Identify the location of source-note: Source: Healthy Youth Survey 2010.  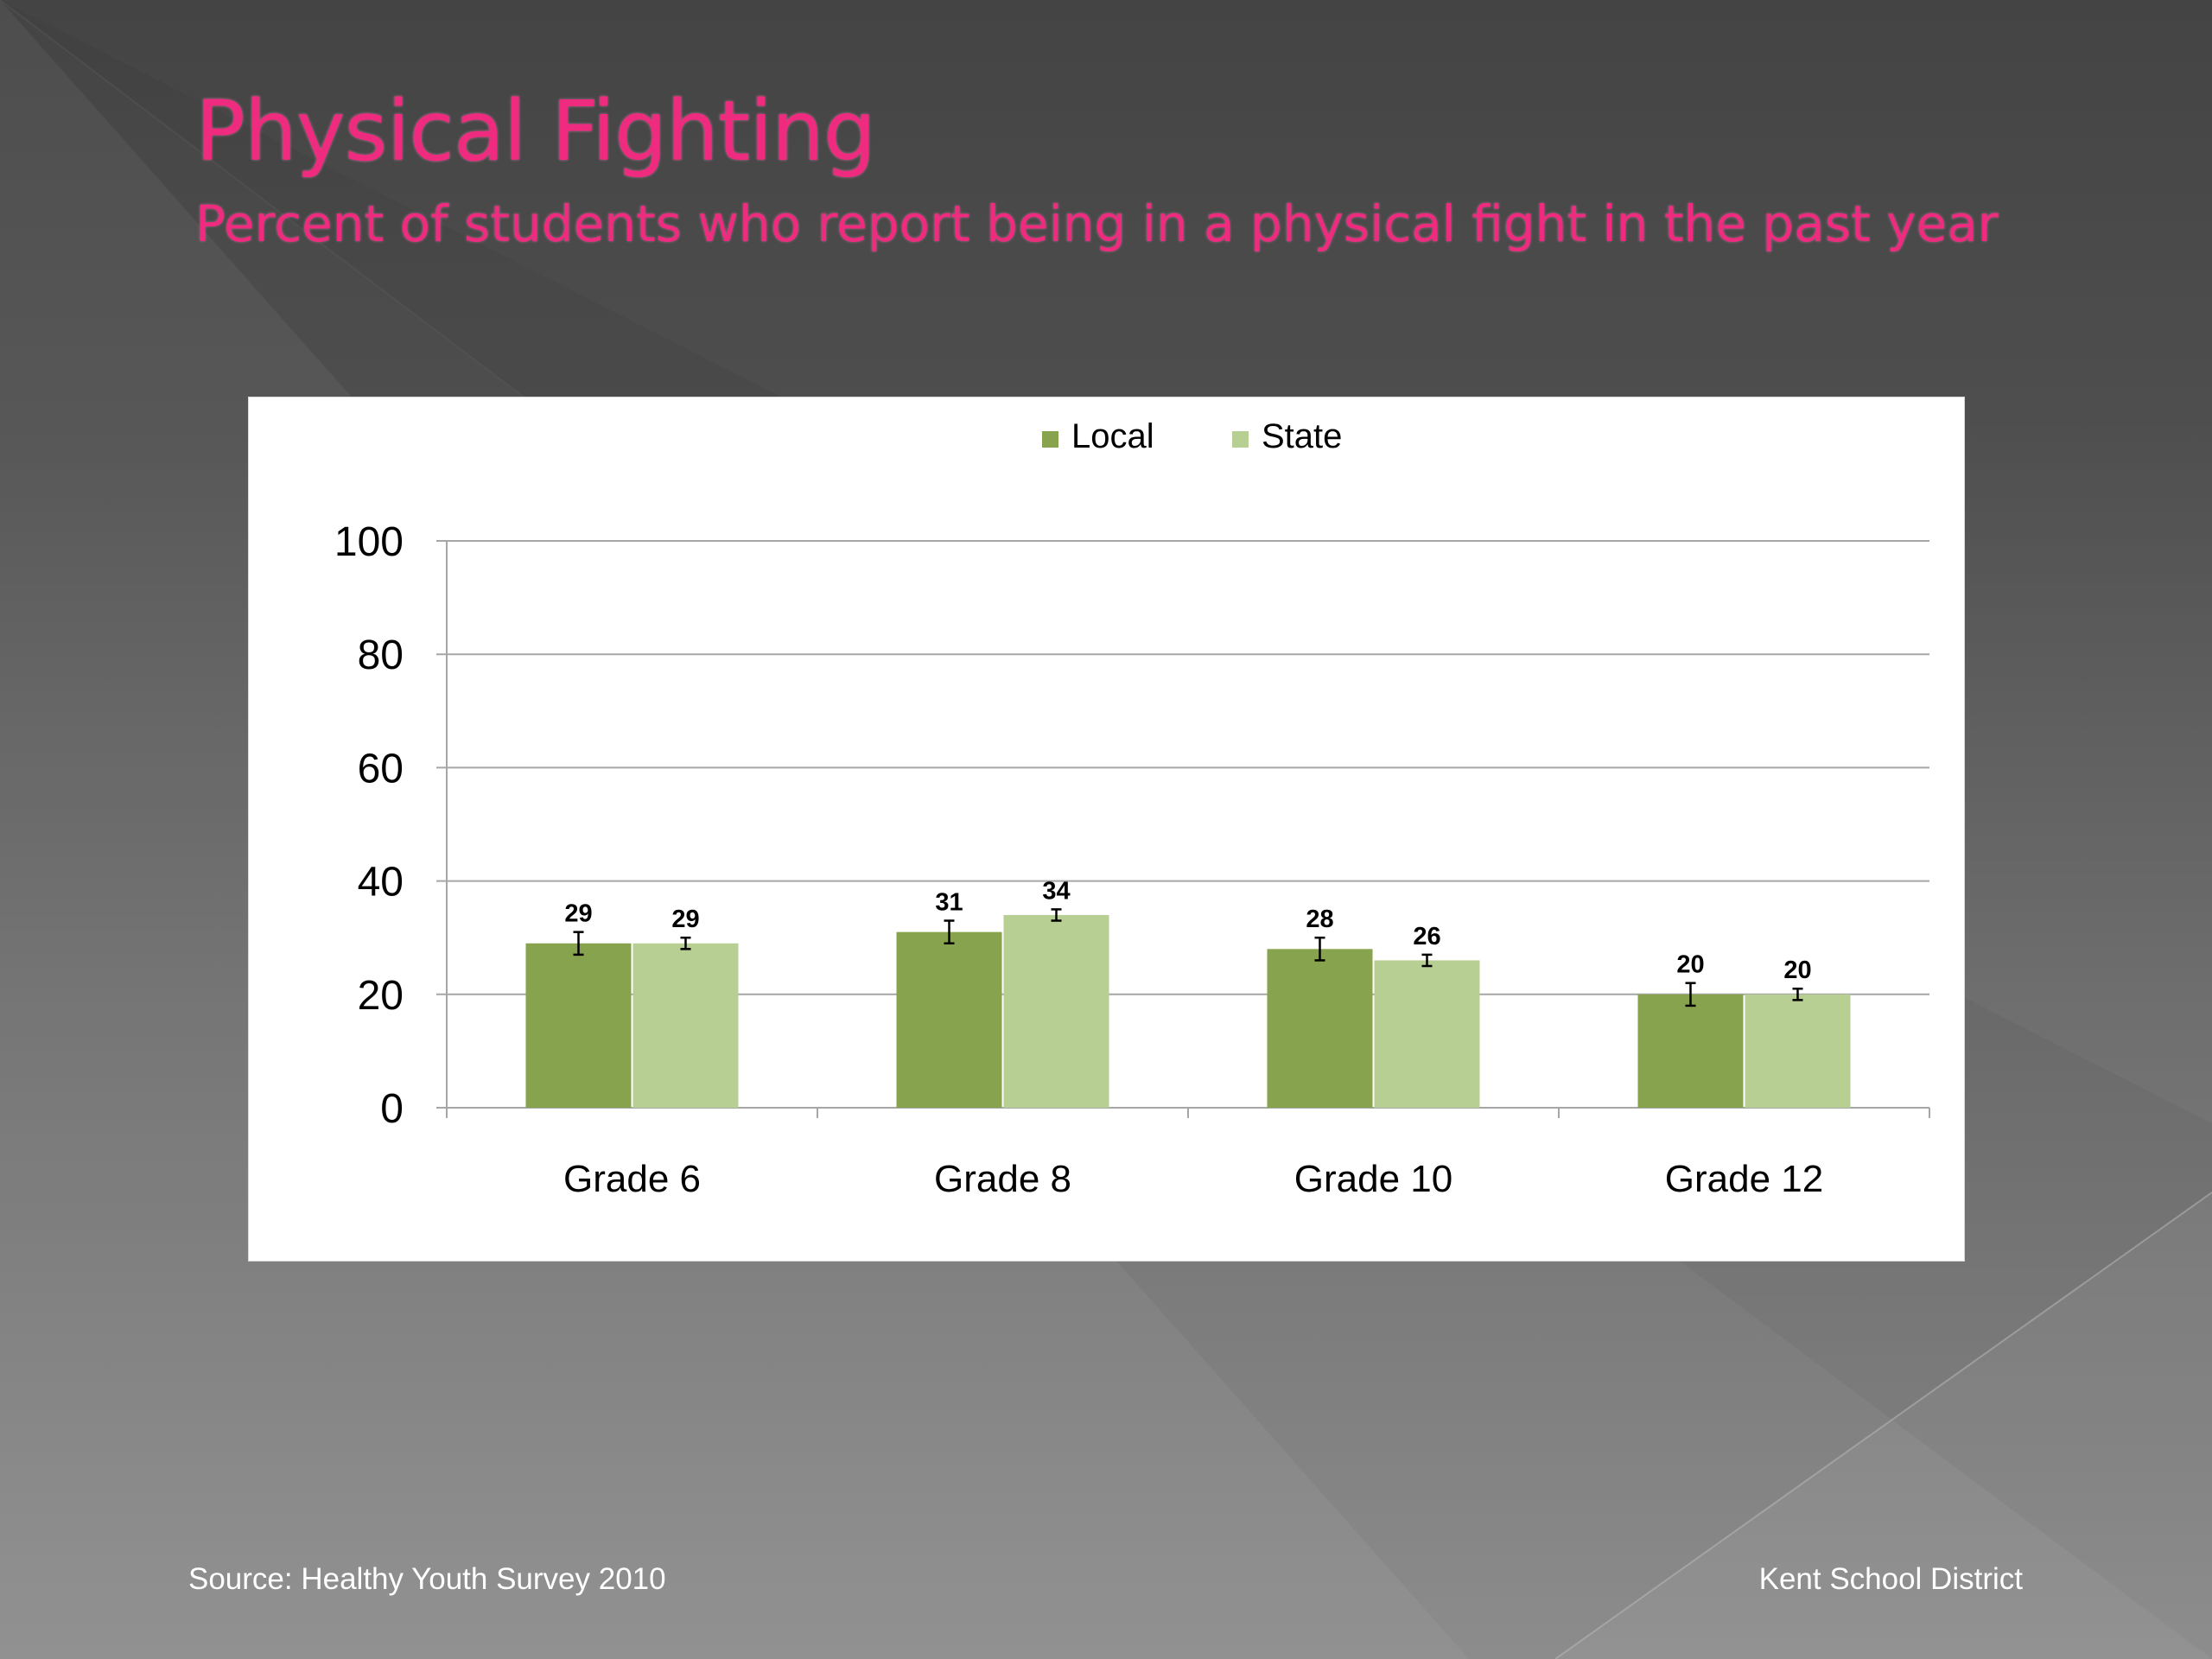
(427, 1579).